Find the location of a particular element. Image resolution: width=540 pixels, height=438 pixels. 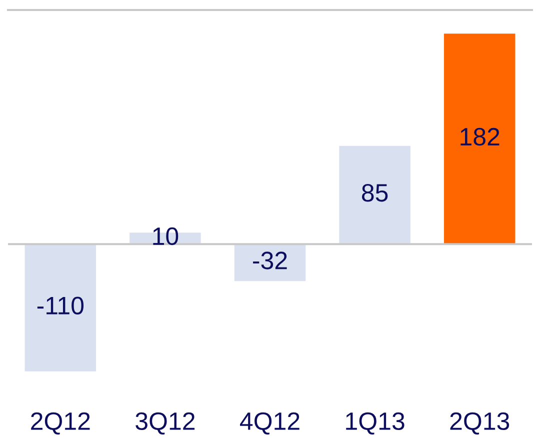

data-label: 85 is located at coordinates (375, 193).